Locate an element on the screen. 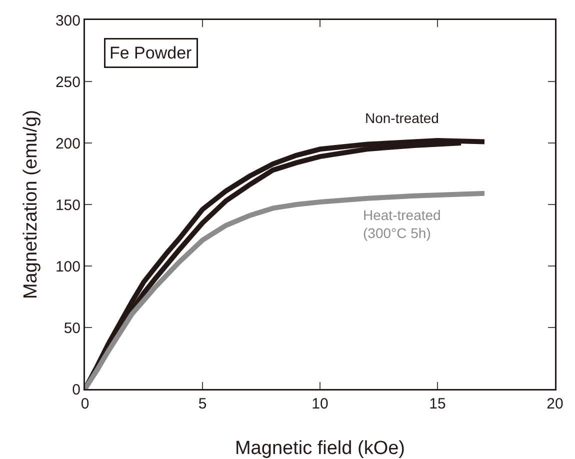  y-tick-label: 150 is located at coordinates (67, 205).